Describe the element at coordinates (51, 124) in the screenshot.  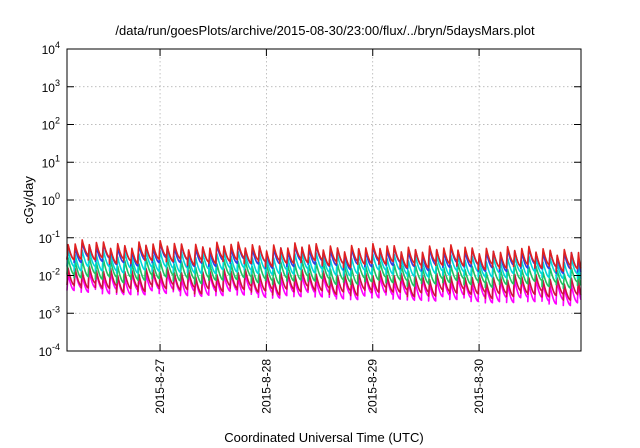
I see `y-tick-label: 10²` at that location.